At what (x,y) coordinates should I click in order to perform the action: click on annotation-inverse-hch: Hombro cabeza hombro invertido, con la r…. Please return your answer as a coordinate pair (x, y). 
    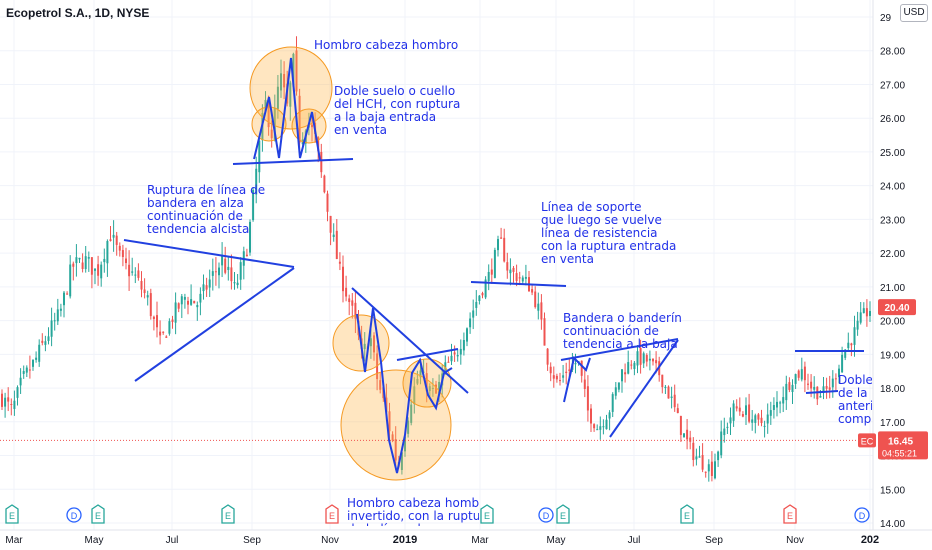
    Looking at the image, I should click on (413, 511).